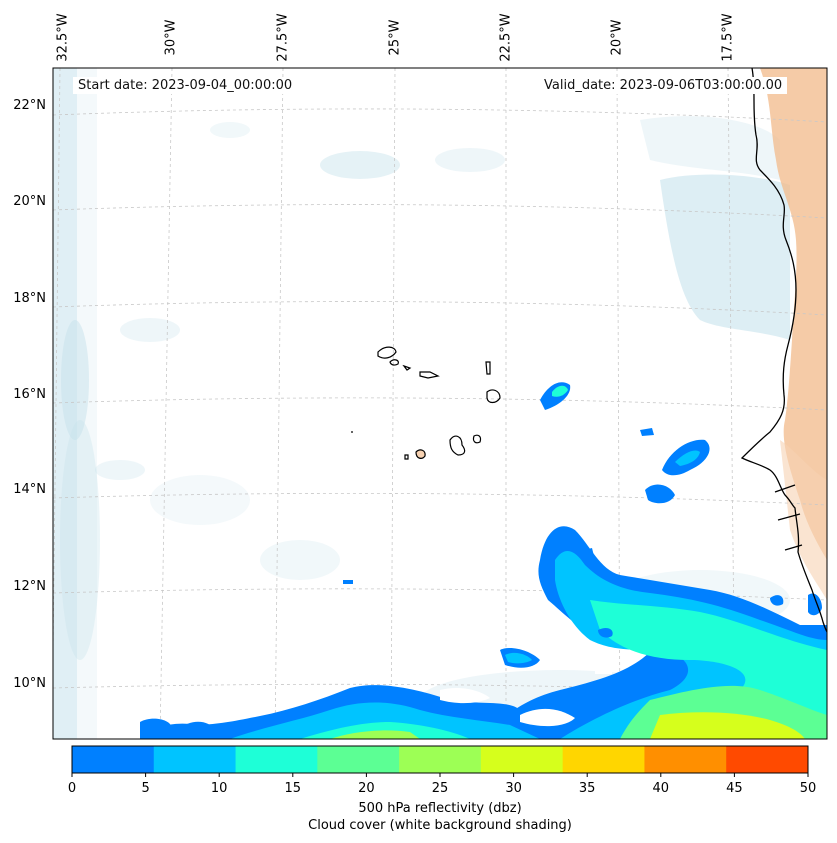  Describe the element at coordinates (171, 37) in the screenshot. I see `lon-label-30w: 30°W` at that location.